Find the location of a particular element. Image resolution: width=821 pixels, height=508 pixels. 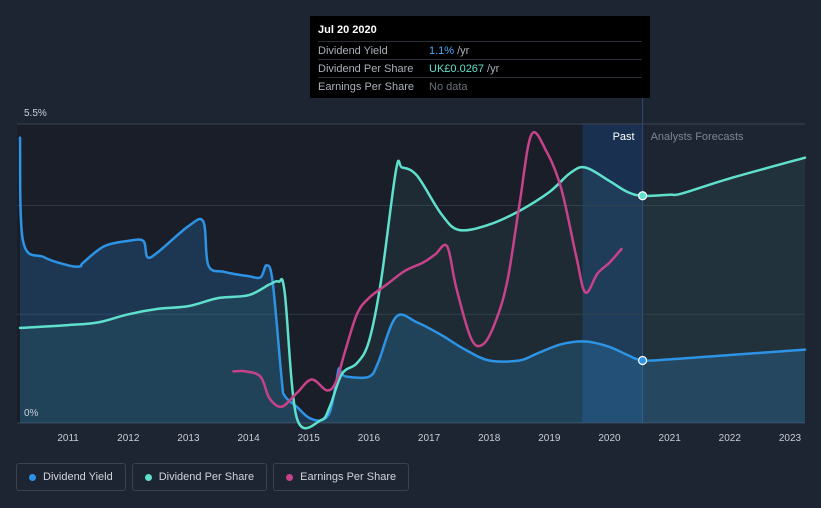

x-tick-label: 2012 is located at coordinates (128, 438).